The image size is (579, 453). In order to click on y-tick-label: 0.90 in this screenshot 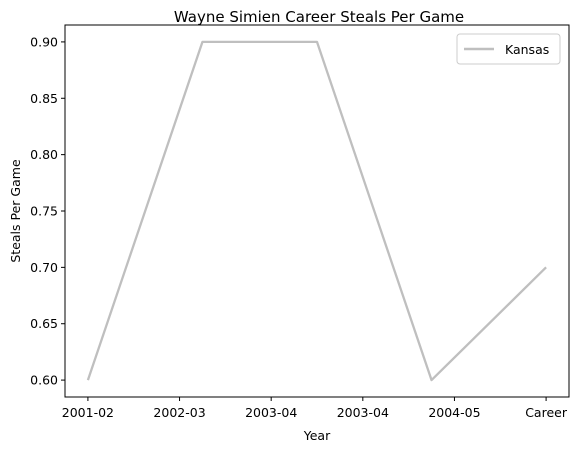, I will do `click(44, 41)`.